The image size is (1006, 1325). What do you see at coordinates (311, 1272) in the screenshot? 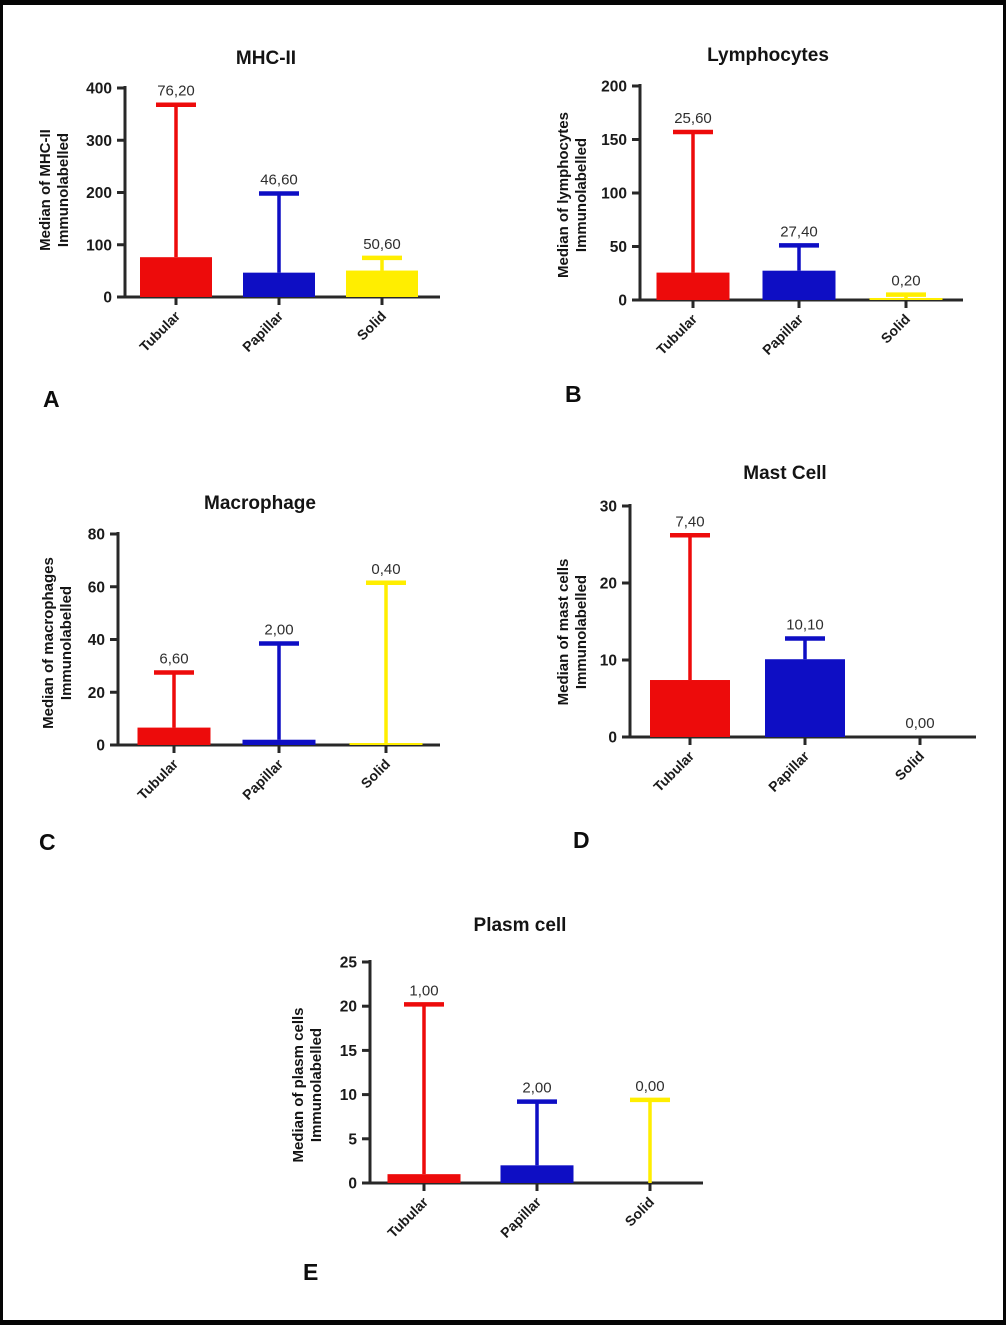
I see `panel-letter-e: E` at bounding box center [311, 1272].